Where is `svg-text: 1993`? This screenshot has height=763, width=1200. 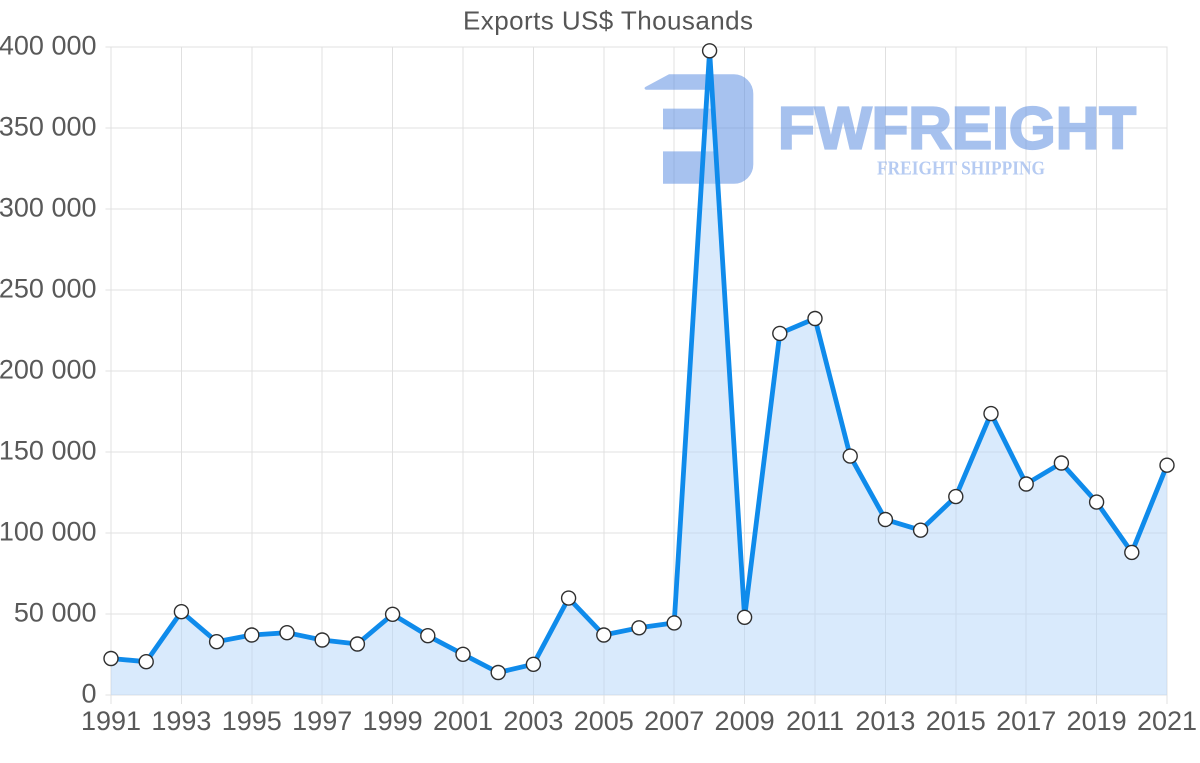
svg-text: 1993 is located at coordinates (181, 721).